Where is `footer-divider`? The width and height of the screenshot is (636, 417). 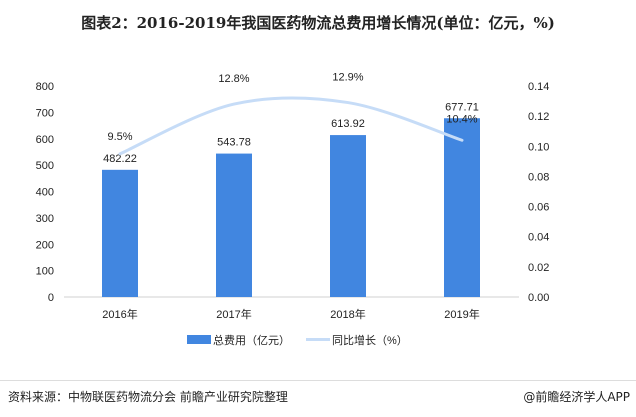
footer-divider is located at coordinates (318, 380).